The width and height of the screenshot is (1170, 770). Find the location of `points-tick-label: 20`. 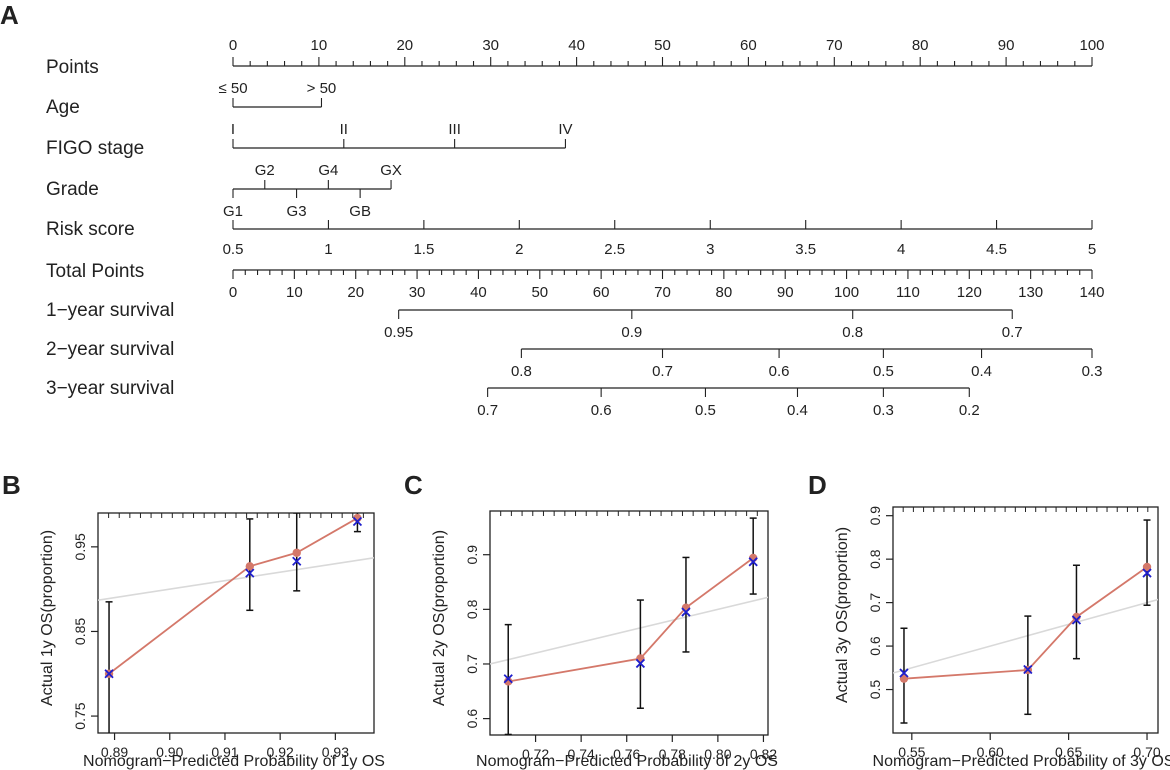

points-tick-label: 20 is located at coordinates (404, 45).